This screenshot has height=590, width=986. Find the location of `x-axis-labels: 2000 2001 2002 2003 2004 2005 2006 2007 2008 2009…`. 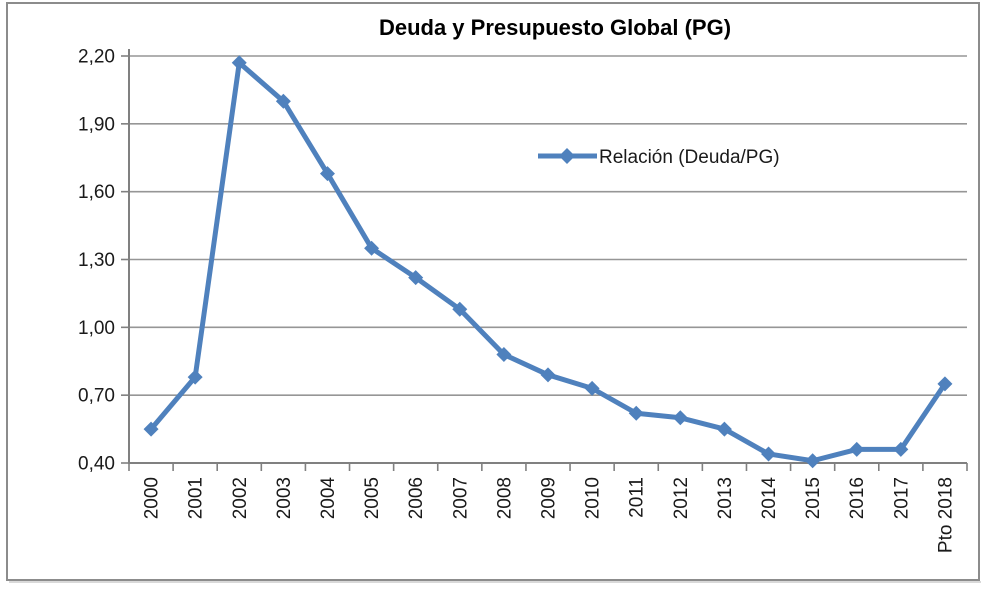

x-axis-labels: 2000 2001 2002 2003 2004 2005 2006 2007 2008 2009… is located at coordinates (549, 515).